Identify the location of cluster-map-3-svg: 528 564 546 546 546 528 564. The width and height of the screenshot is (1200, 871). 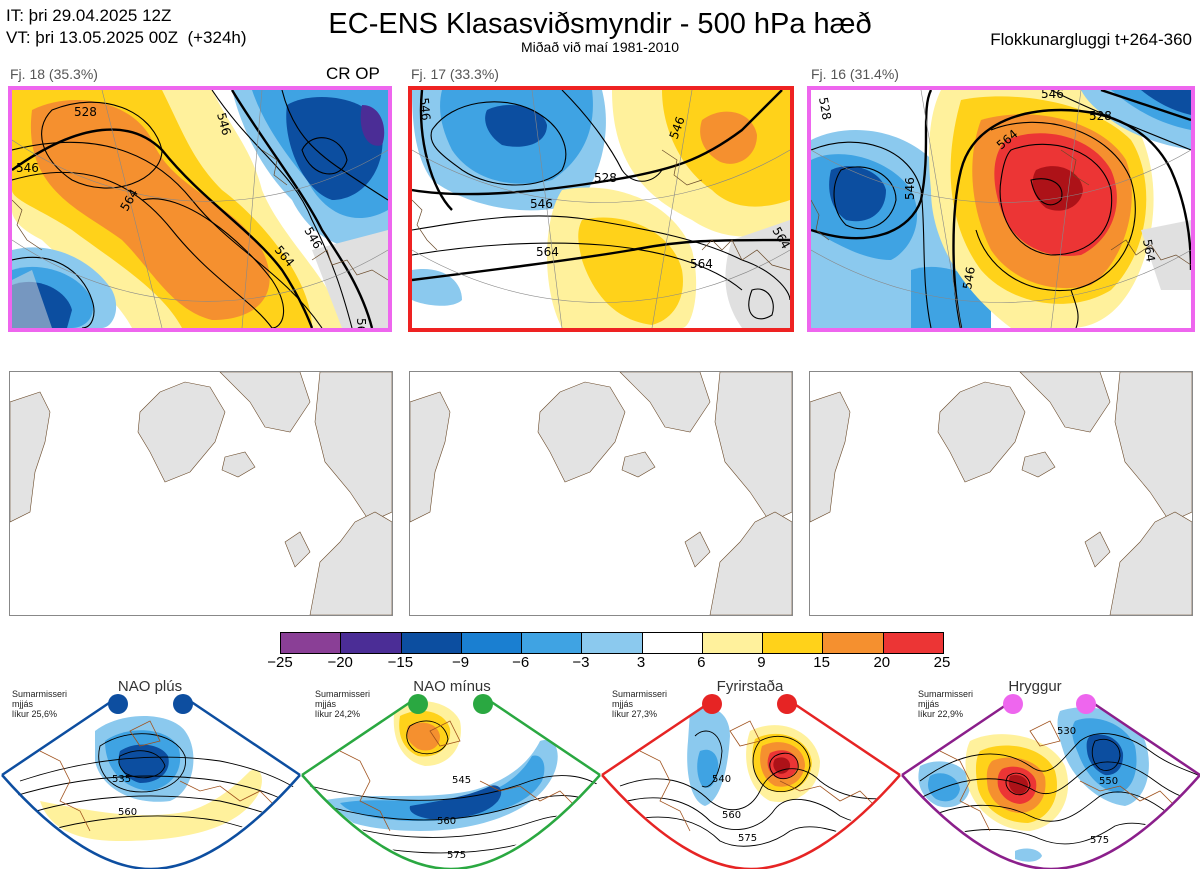
(1001, 209).